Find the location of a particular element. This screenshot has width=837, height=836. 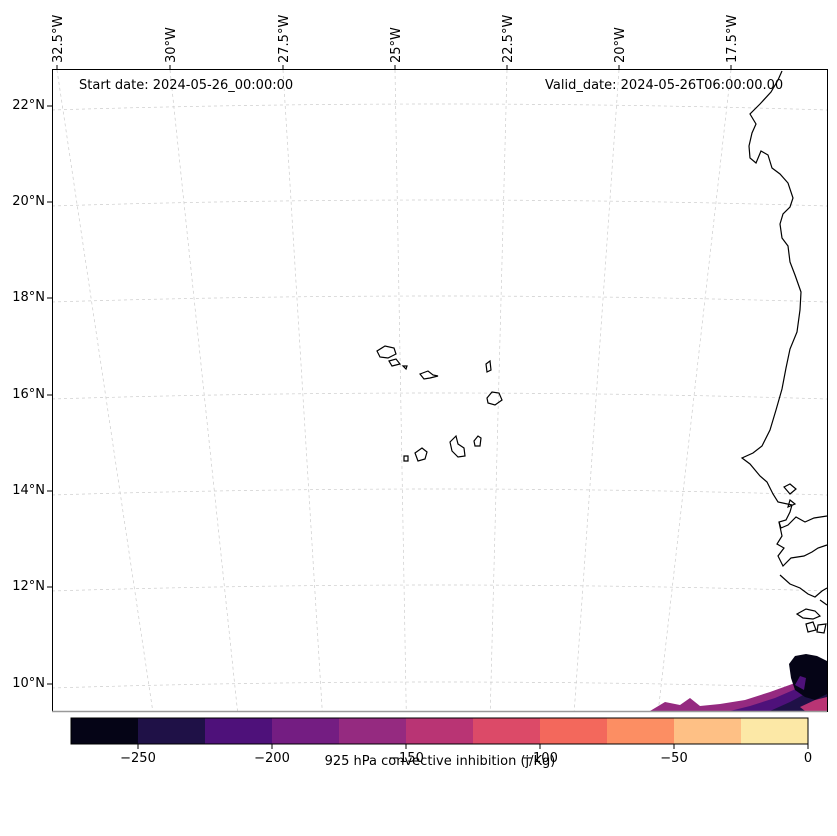

colorbar-tick-label: −100 is located at coordinates (540, 758).